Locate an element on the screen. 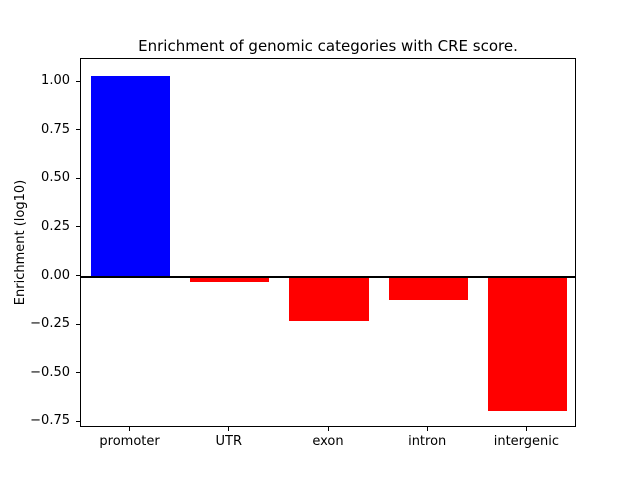  bar-intron is located at coordinates (428, 288).